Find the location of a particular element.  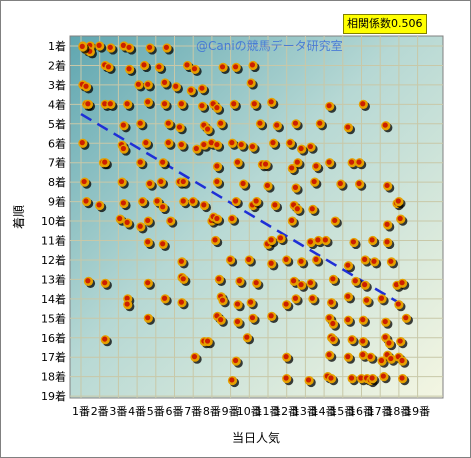

y-tick-label: 5着 is located at coordinates (57, 124).